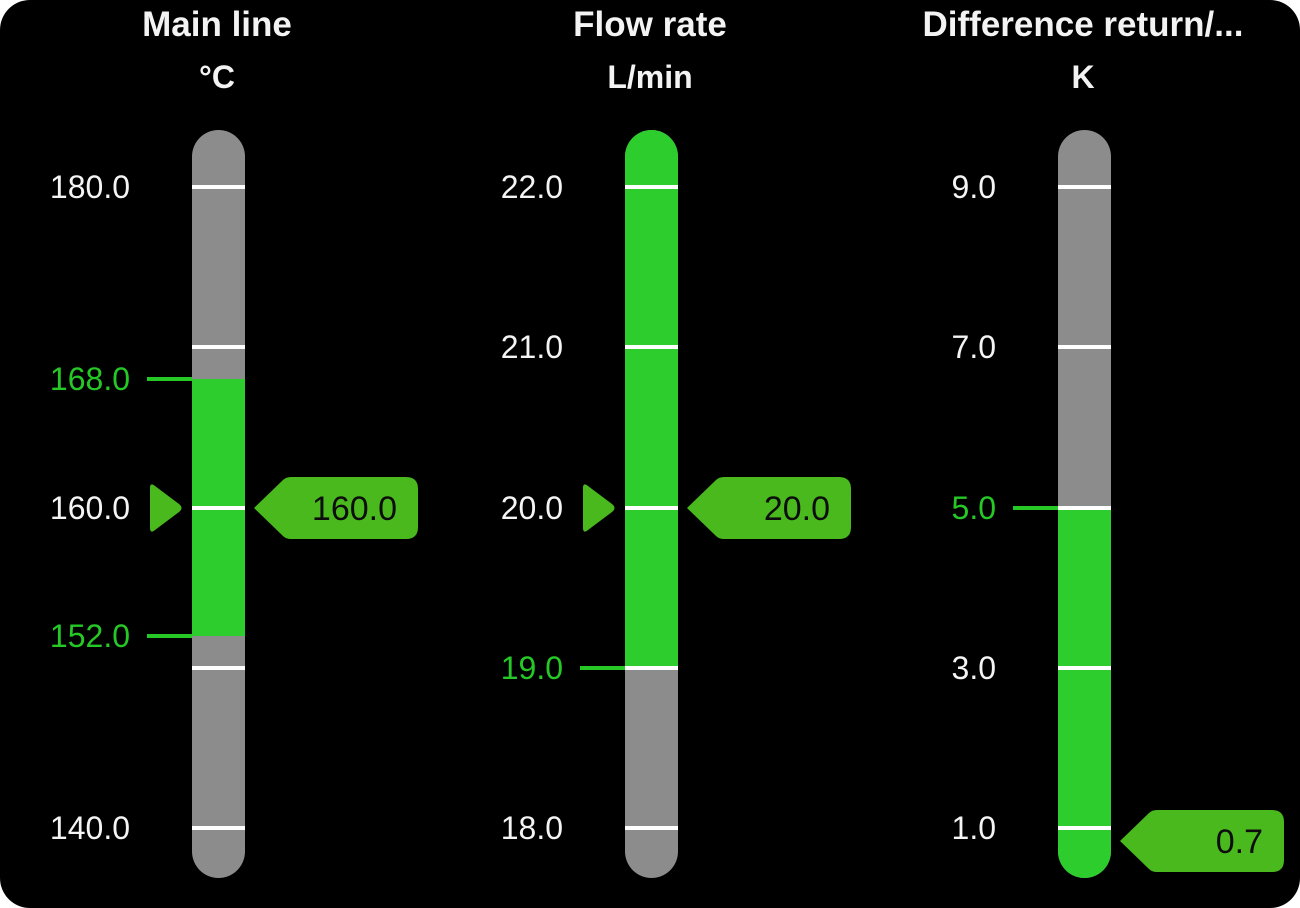  Describe the element at coordinates (1083, 77) in the screenshot. I see `gauge-unit: K` at that location.